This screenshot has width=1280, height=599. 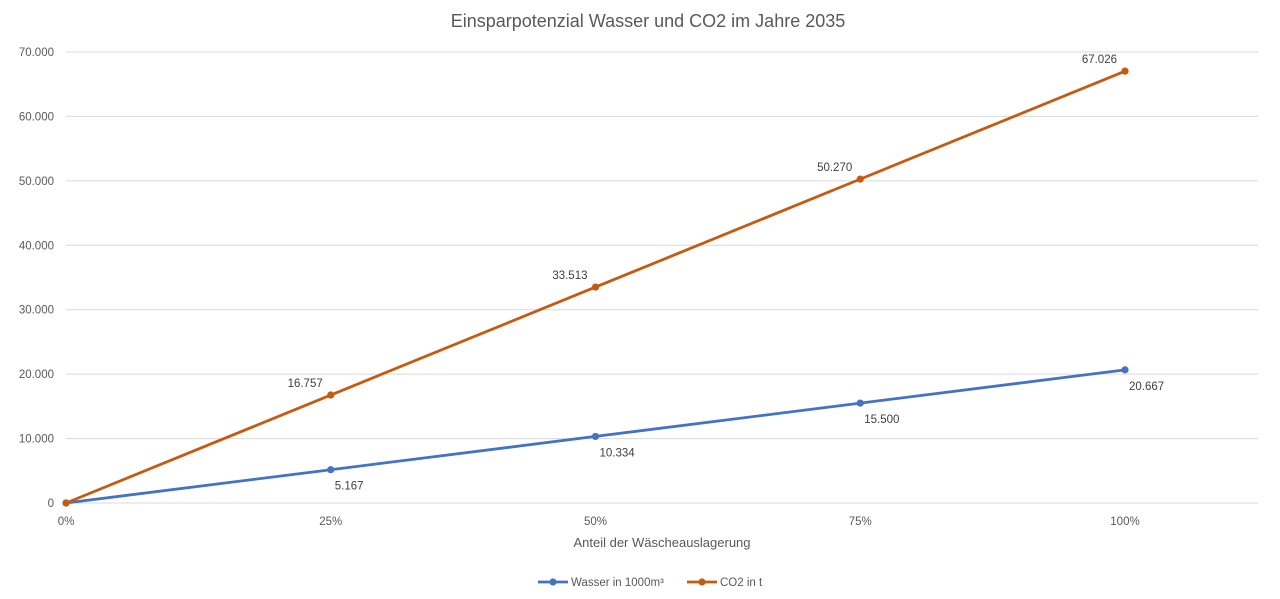 What do you see at coordinates (595, 522) in the screenshot?
I see `x-tick-label: 50%` at bounding box center [595, 522].